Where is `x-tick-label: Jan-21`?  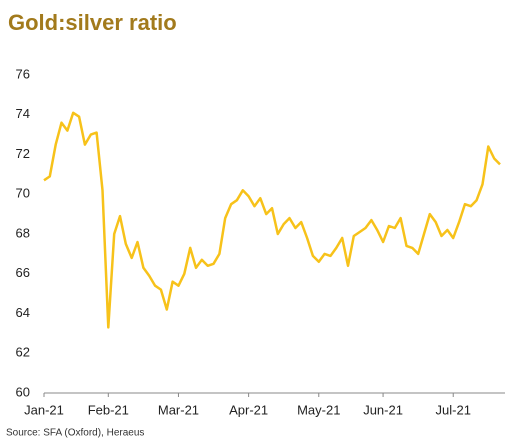
x-tick-label: Jan-21 is located at coordinates (44, 409).